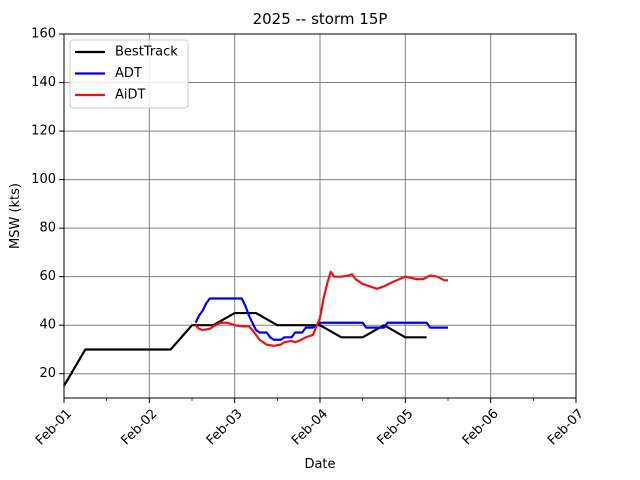 Image resolution: width=640 pixels, height=480 pixels. What do you see at coordinates (146, 52) in the screenshot?
I see `legend-label: BestTrack` at bounding box center [146, 52].